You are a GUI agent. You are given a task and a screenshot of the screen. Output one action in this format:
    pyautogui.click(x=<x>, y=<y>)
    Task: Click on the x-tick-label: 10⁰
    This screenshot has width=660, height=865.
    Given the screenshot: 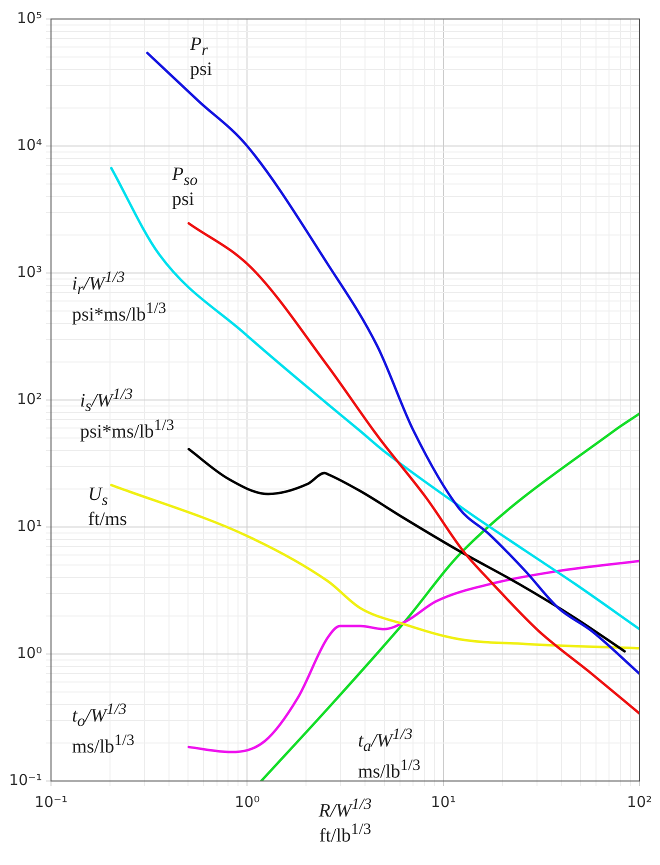 What is the action you would take?
    pyautogui.click(x=247, y=801)
    